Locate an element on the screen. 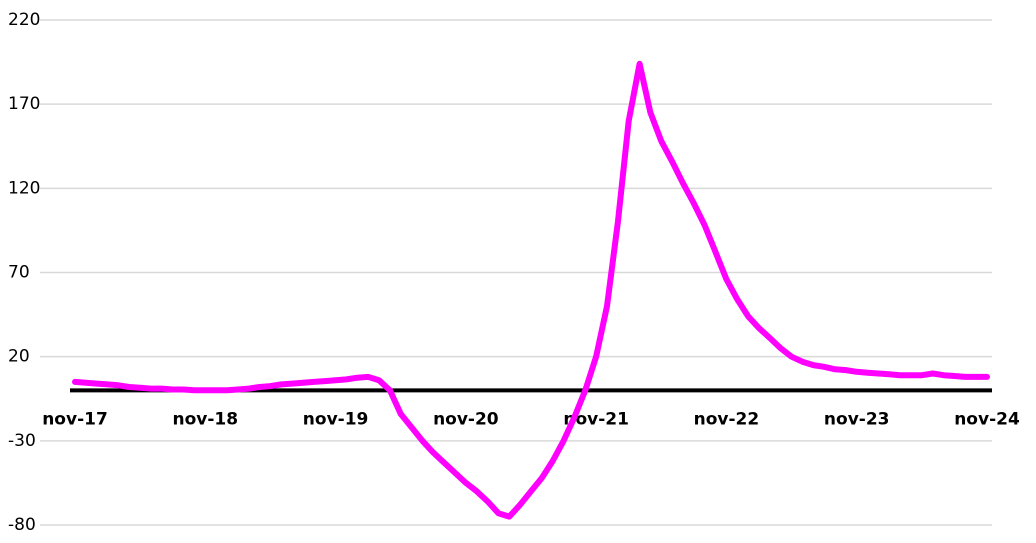  y-tick-label: 20 is located at coordinates (19, 357).